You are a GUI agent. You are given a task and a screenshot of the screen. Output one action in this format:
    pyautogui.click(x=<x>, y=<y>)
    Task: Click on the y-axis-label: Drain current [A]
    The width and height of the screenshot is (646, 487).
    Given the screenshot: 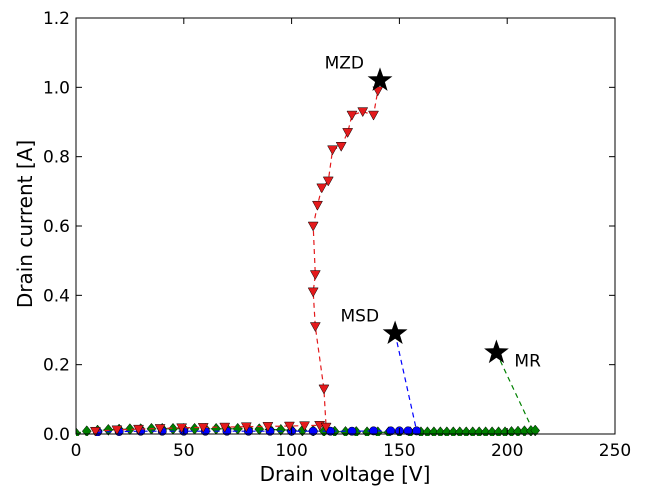 What is the action you would take?
    pyautogui.click(x=25, y=224)
    